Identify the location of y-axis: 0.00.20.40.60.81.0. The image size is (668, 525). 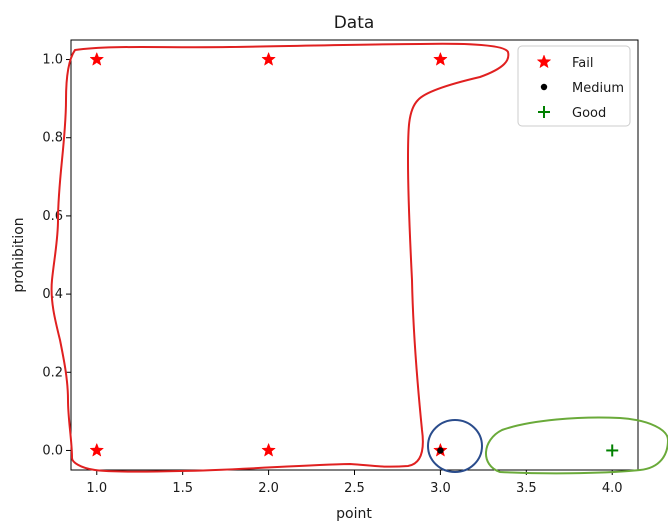
(56, 255).